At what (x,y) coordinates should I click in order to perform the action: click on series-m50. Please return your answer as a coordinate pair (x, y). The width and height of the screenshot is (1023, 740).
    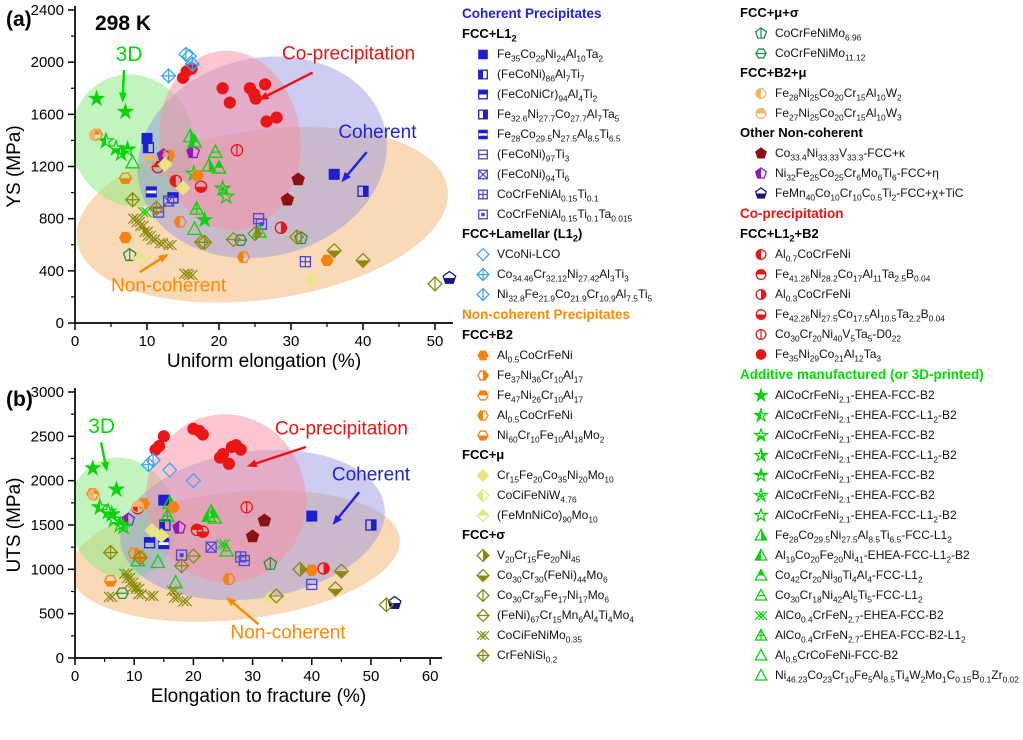
    Looking at the image, I should click on (226, 549).